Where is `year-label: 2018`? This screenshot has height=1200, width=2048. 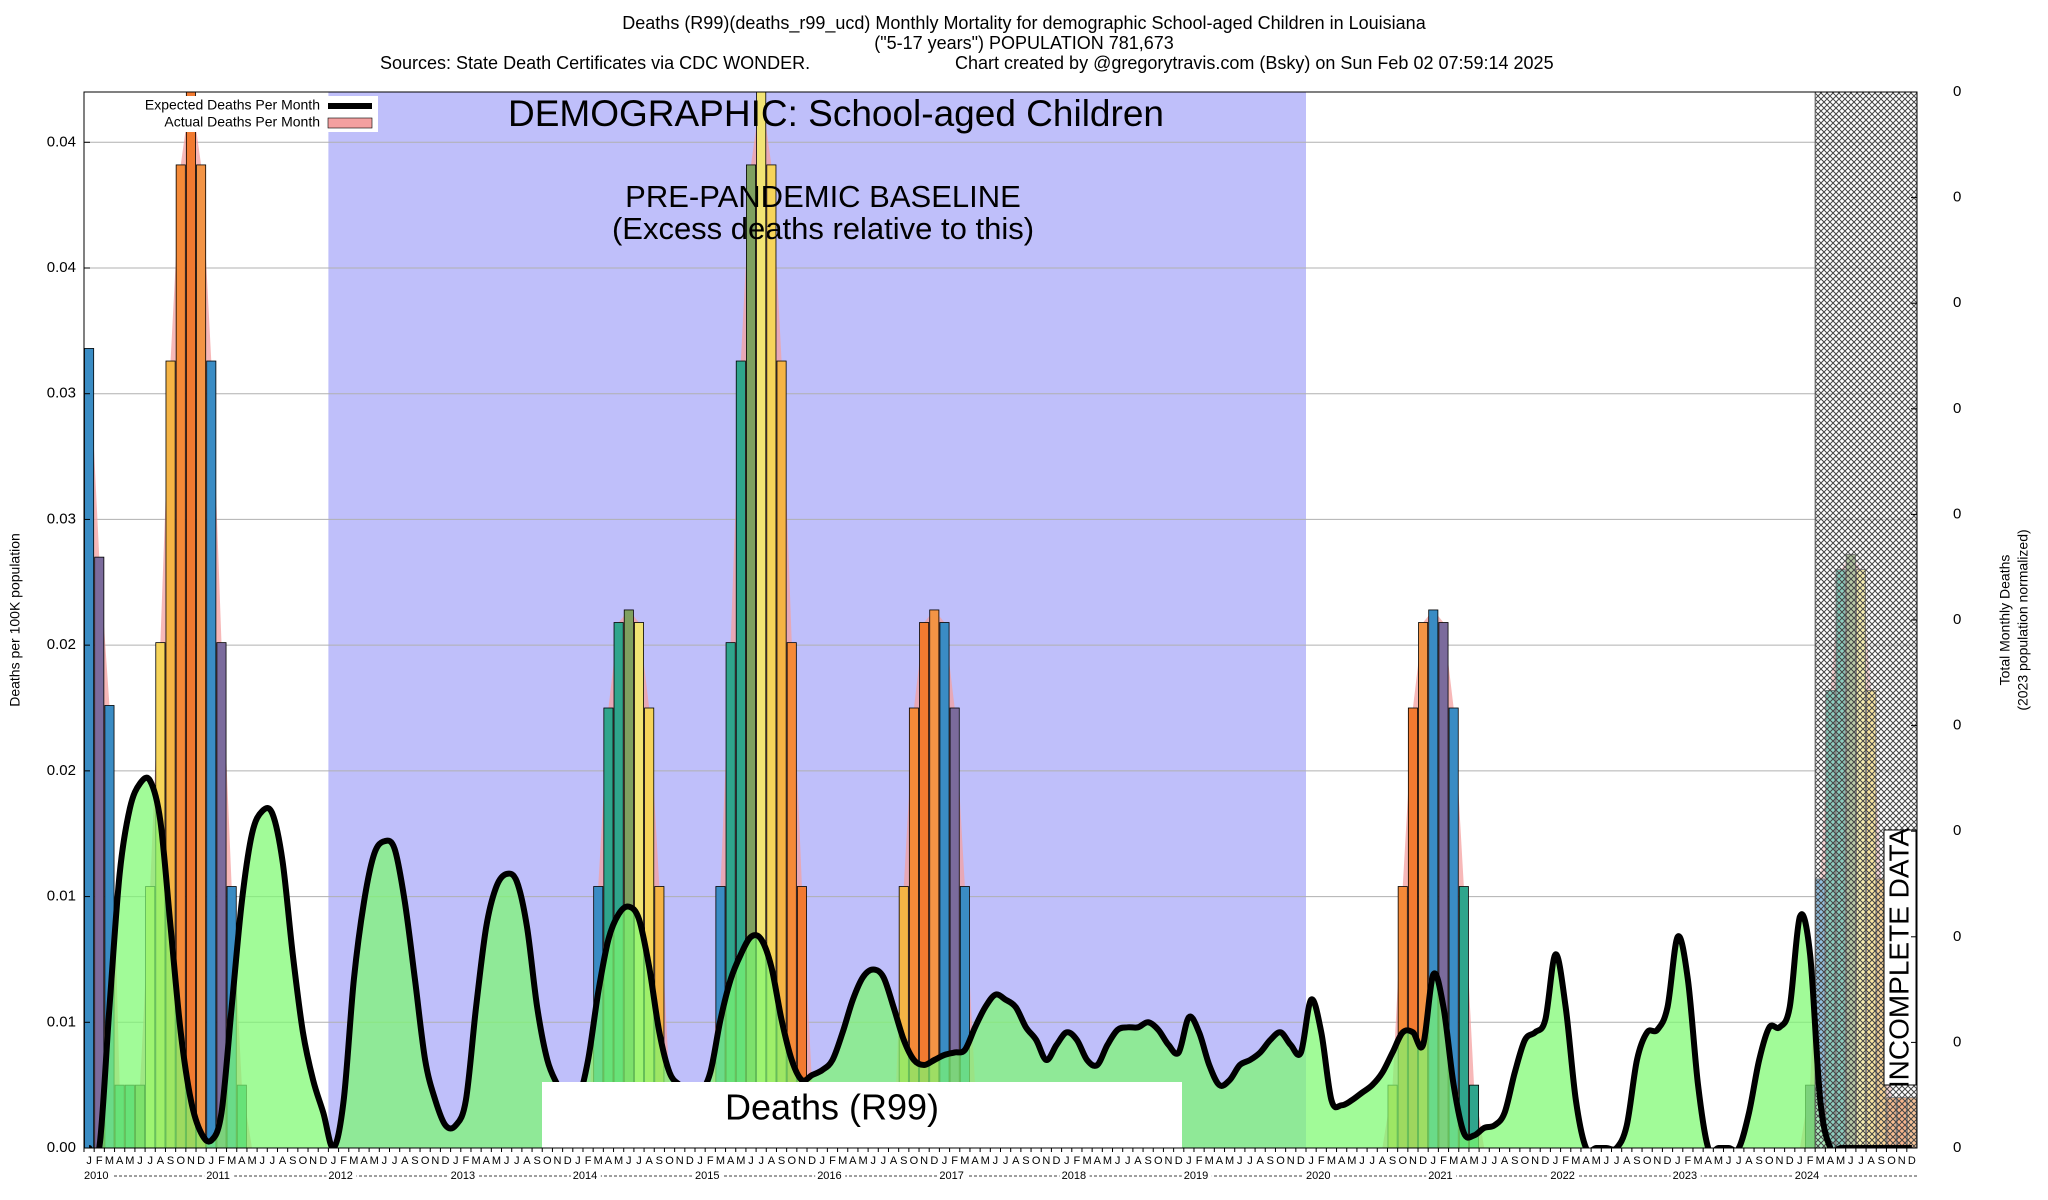 year-label: 2018 is located at coordinates (1074, 1176).